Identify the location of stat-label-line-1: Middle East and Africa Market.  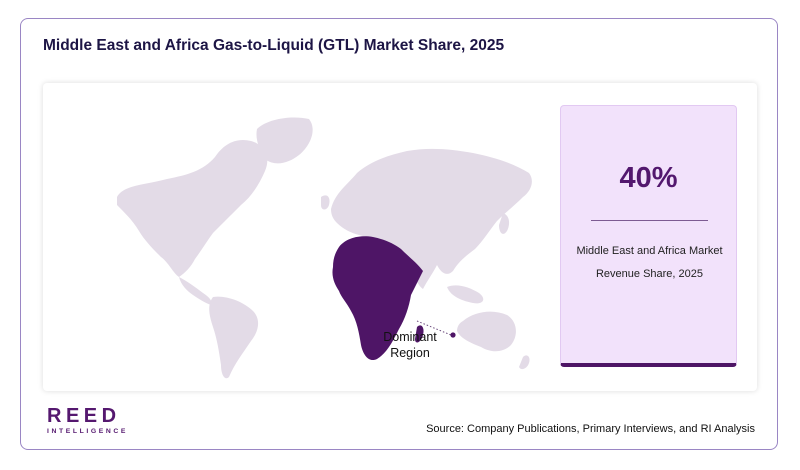
(649, 251).